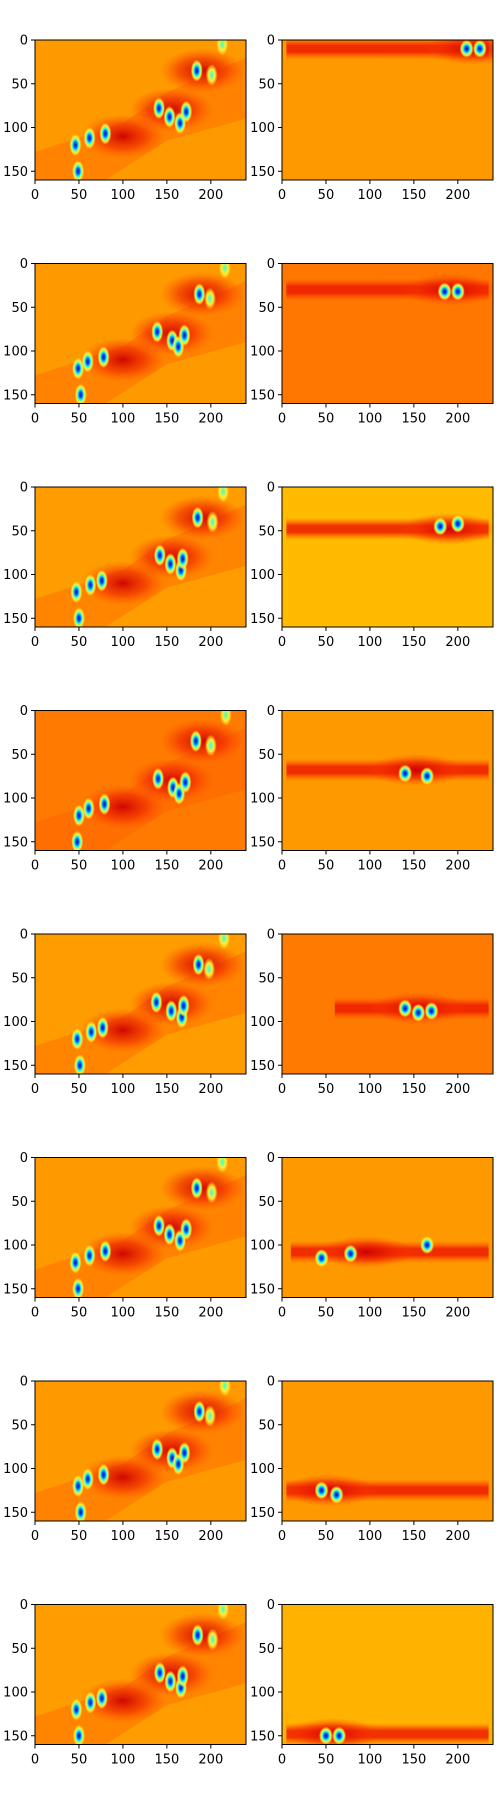 This screenshot has width=500, height=1800. I want to click on panel-left-row-6: 0 50 100 150 200 0 50 100 150, so click(125, 1236).